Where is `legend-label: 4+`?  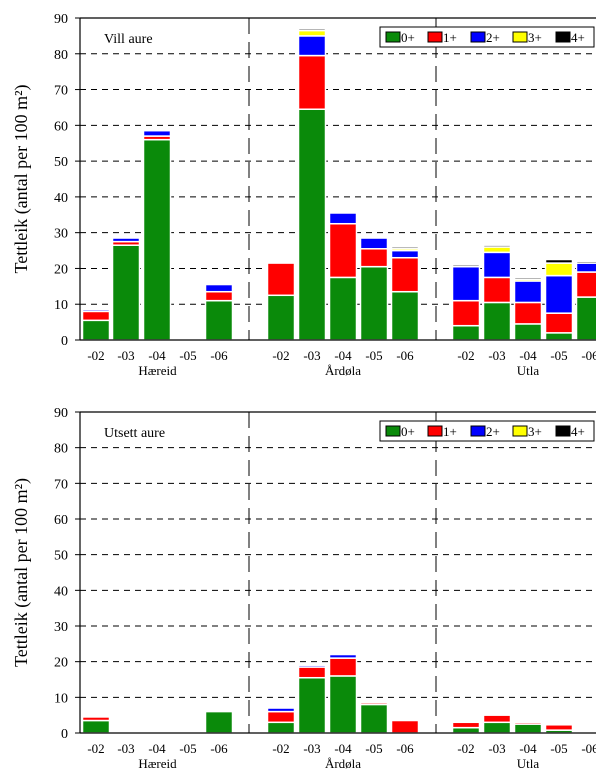
legend-label: 4+ is located at coordinates (578, 37).